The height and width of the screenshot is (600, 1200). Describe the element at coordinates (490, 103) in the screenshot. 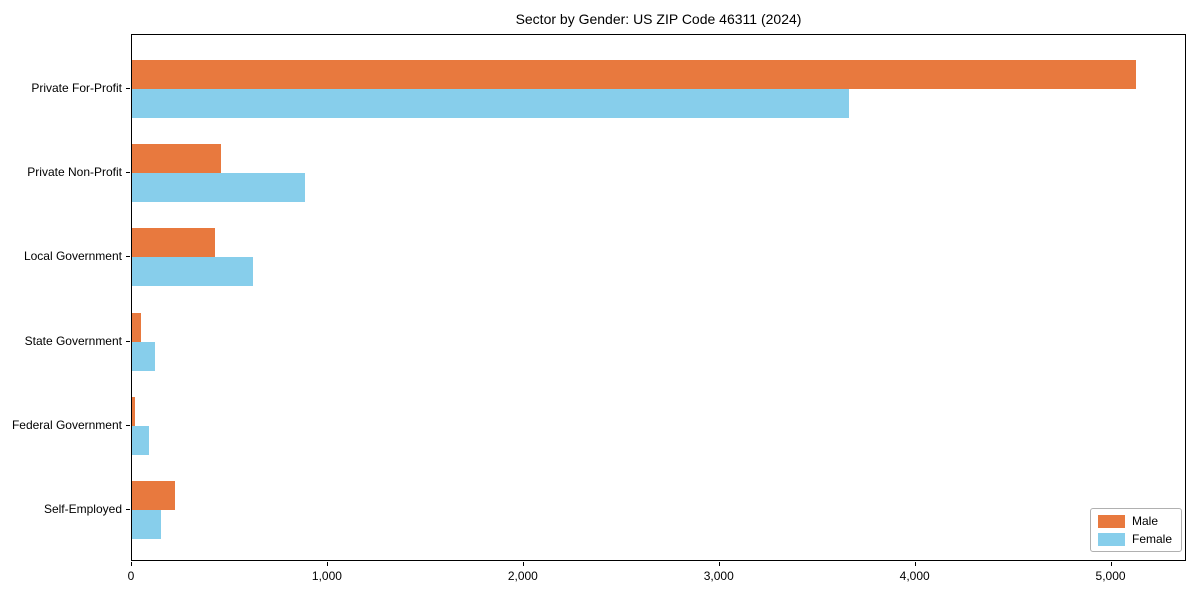

I see `bar-female-private-for-profit` at that location.